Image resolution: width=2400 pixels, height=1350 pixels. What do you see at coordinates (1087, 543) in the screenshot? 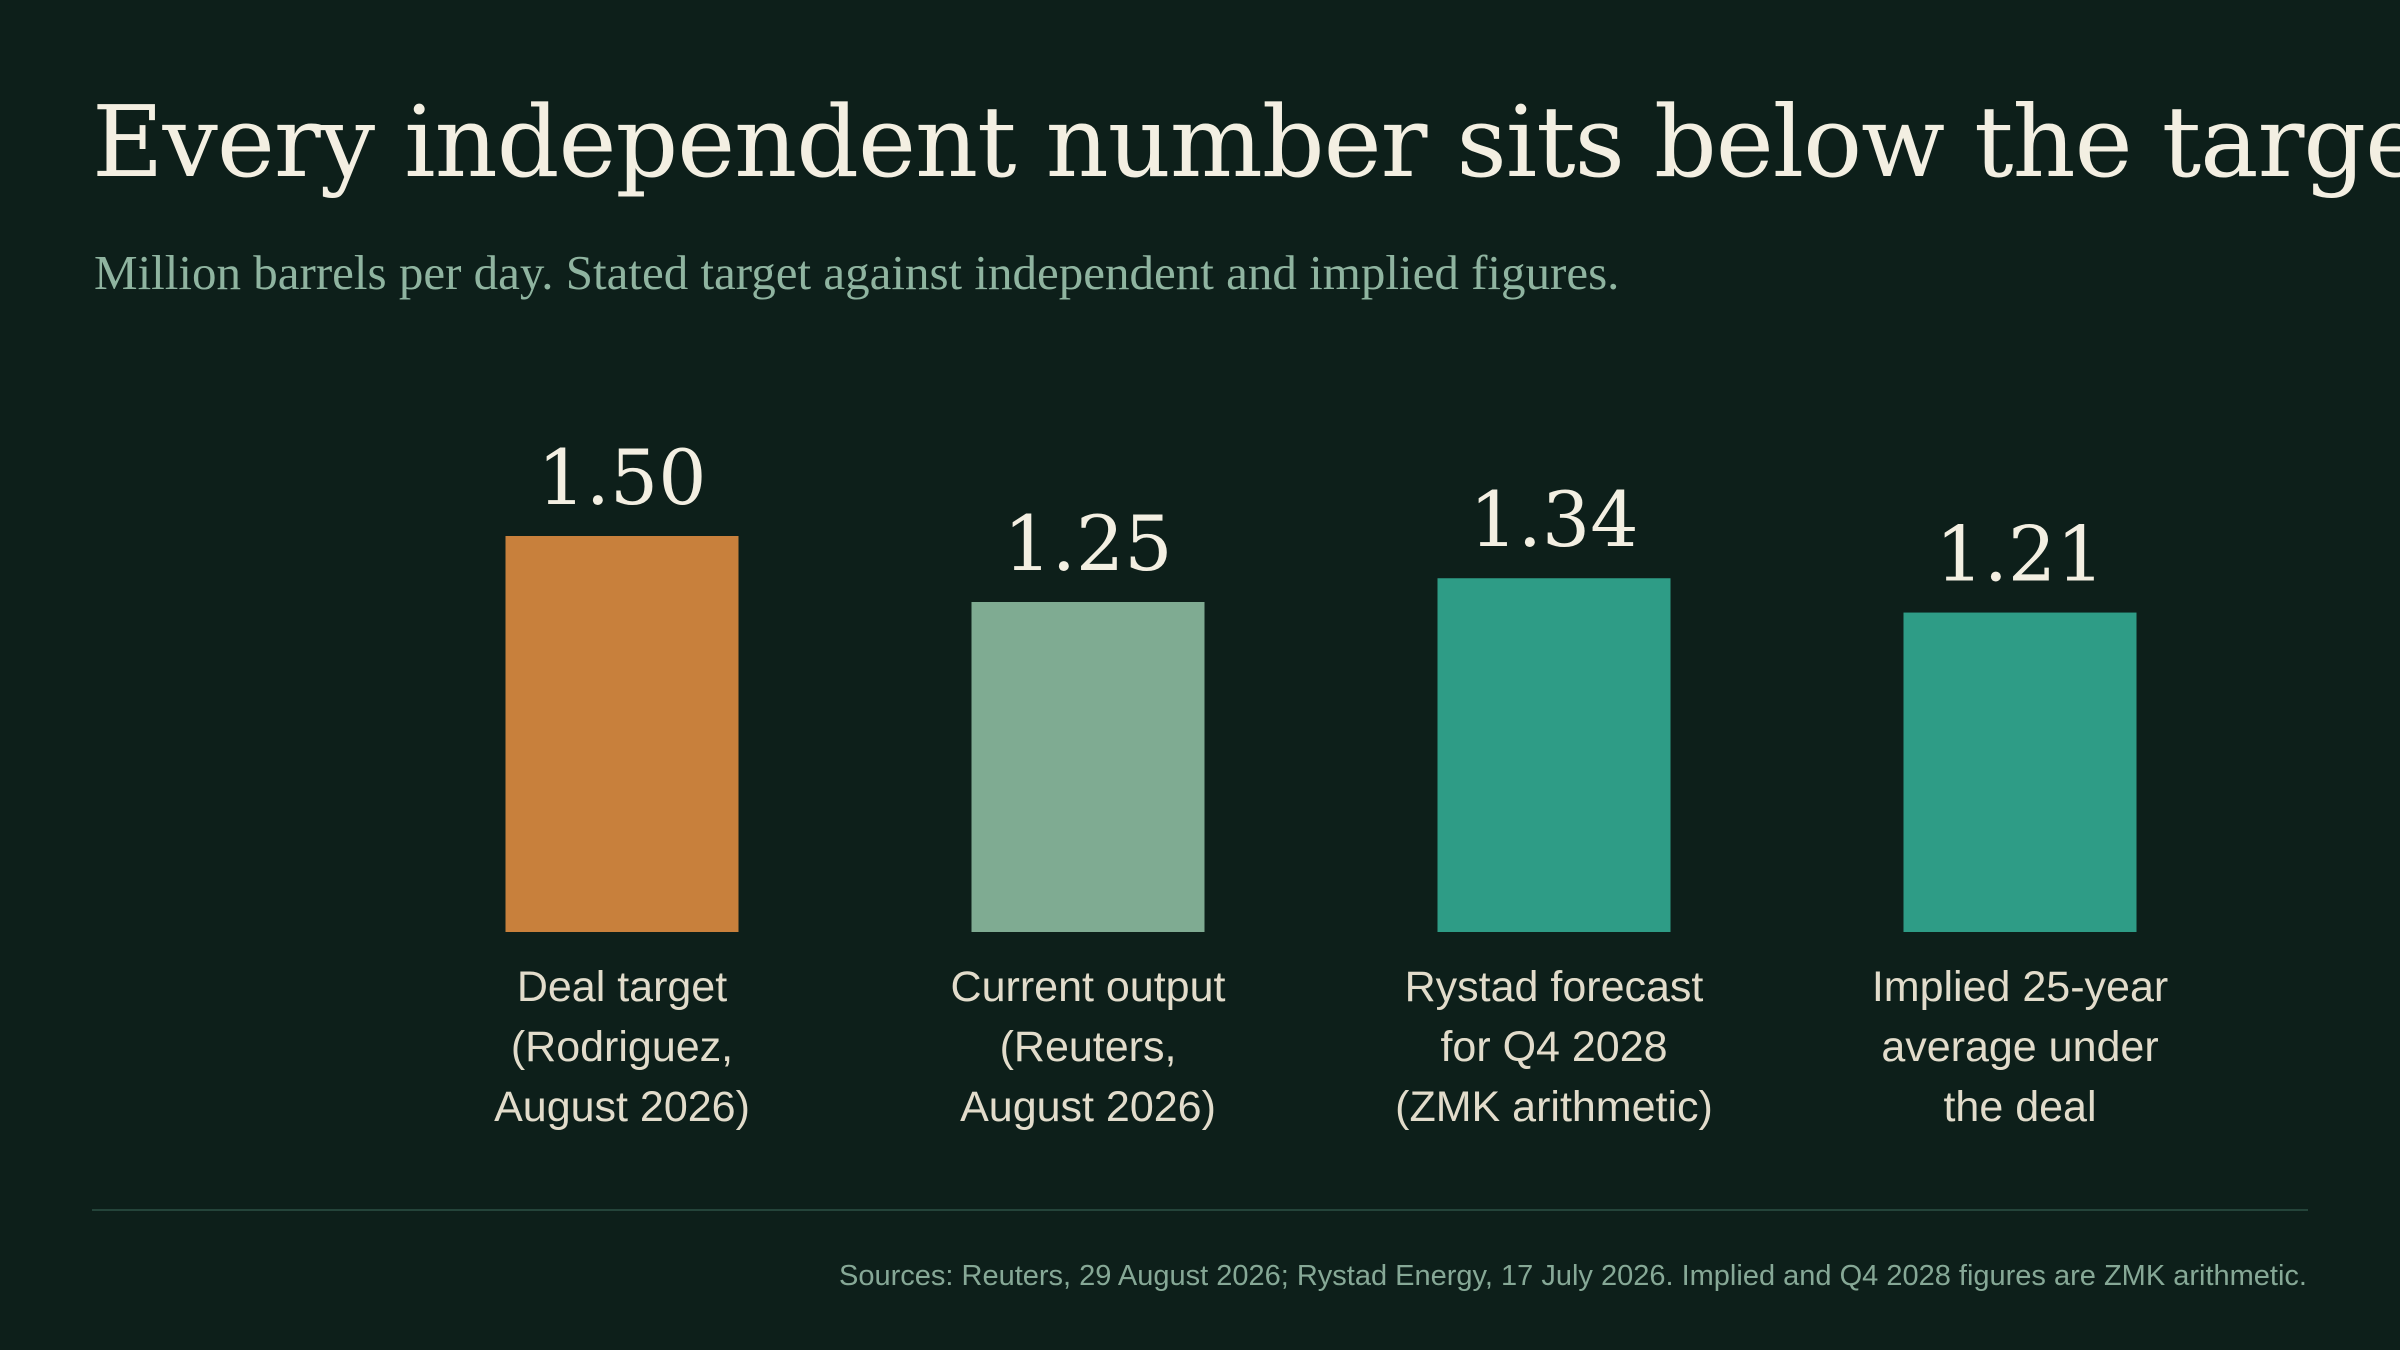
I see `value-label-2: 1.25` at bounding box center [1087, 543].